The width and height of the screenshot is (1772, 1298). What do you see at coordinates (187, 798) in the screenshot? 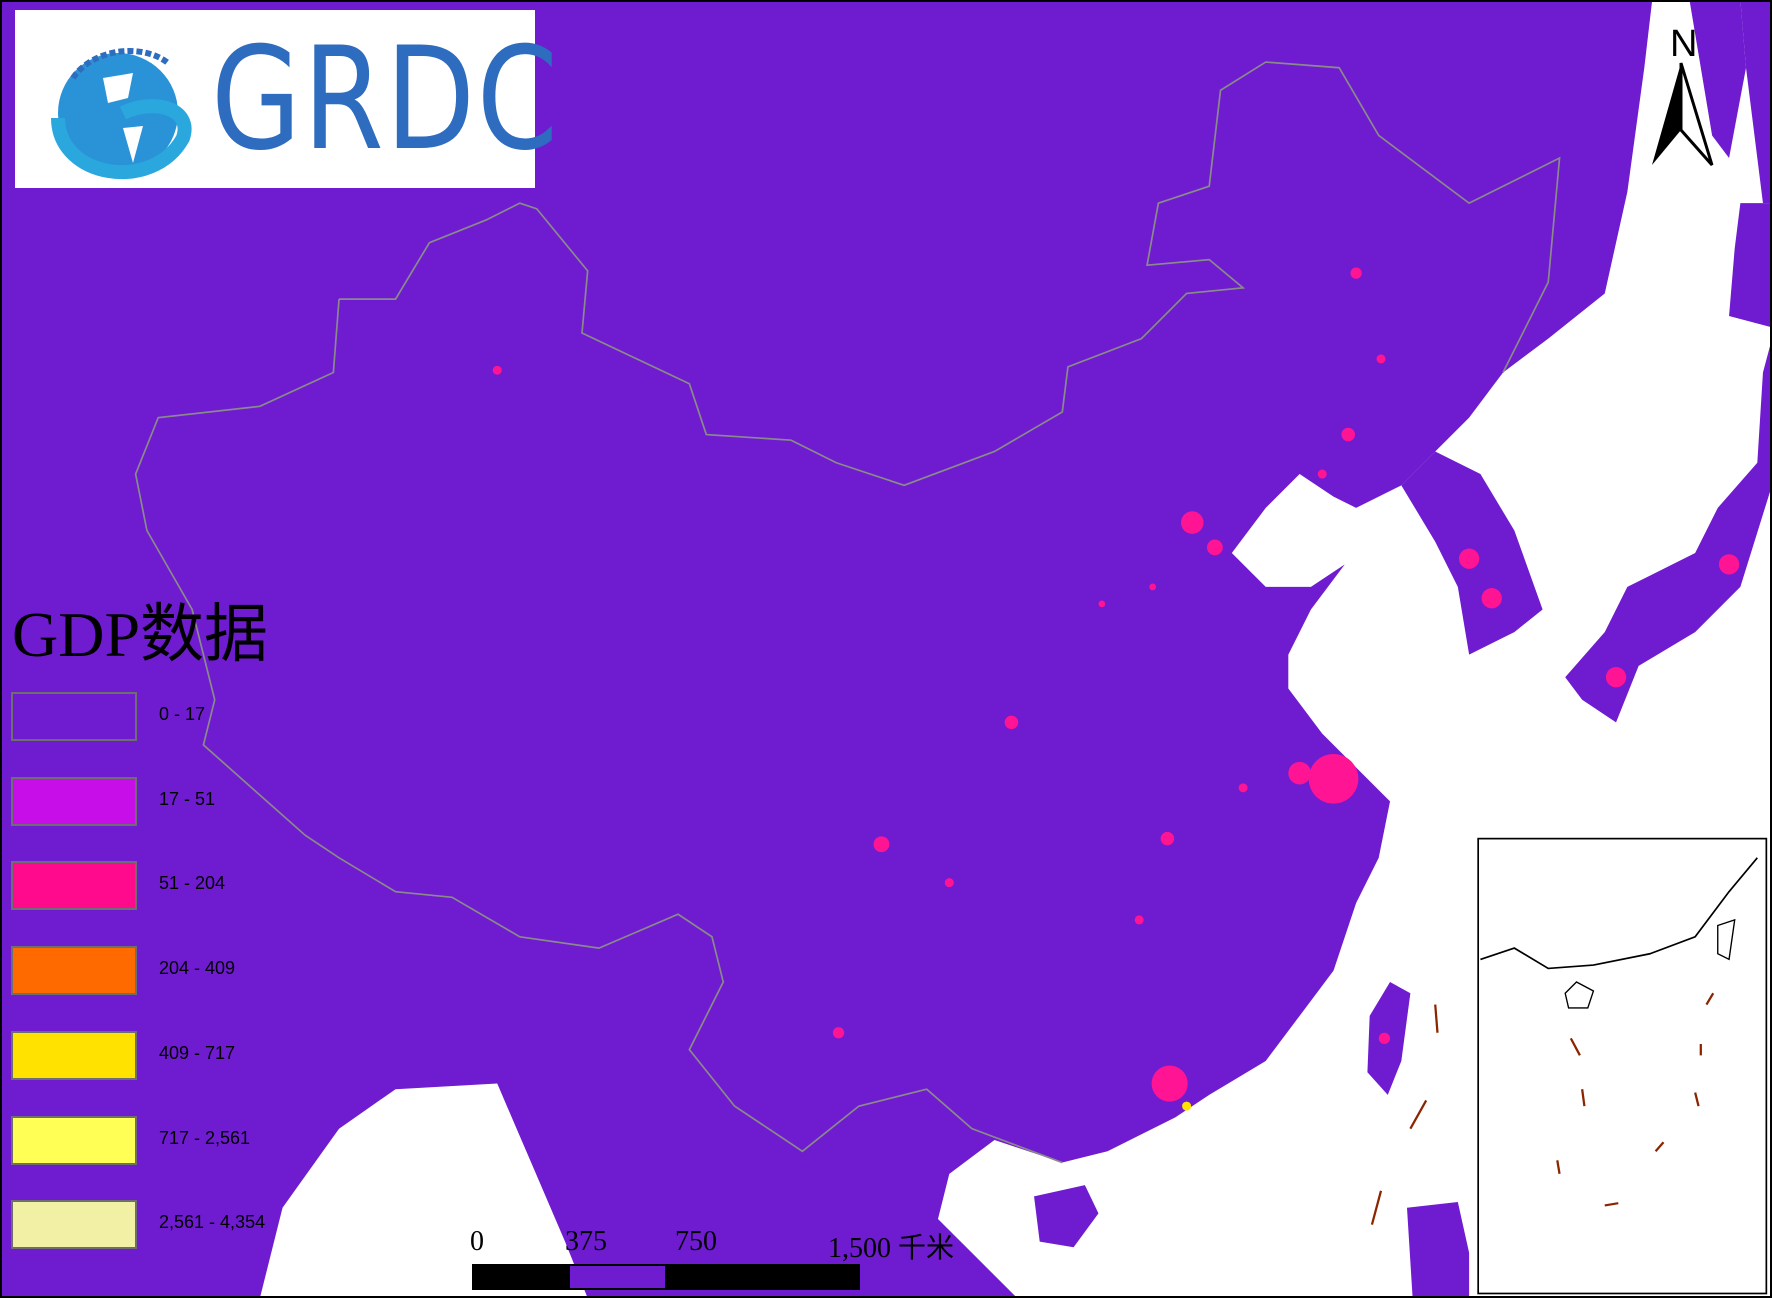
I see `legend-label: 17 - 51` at bounding box center [187, 798].